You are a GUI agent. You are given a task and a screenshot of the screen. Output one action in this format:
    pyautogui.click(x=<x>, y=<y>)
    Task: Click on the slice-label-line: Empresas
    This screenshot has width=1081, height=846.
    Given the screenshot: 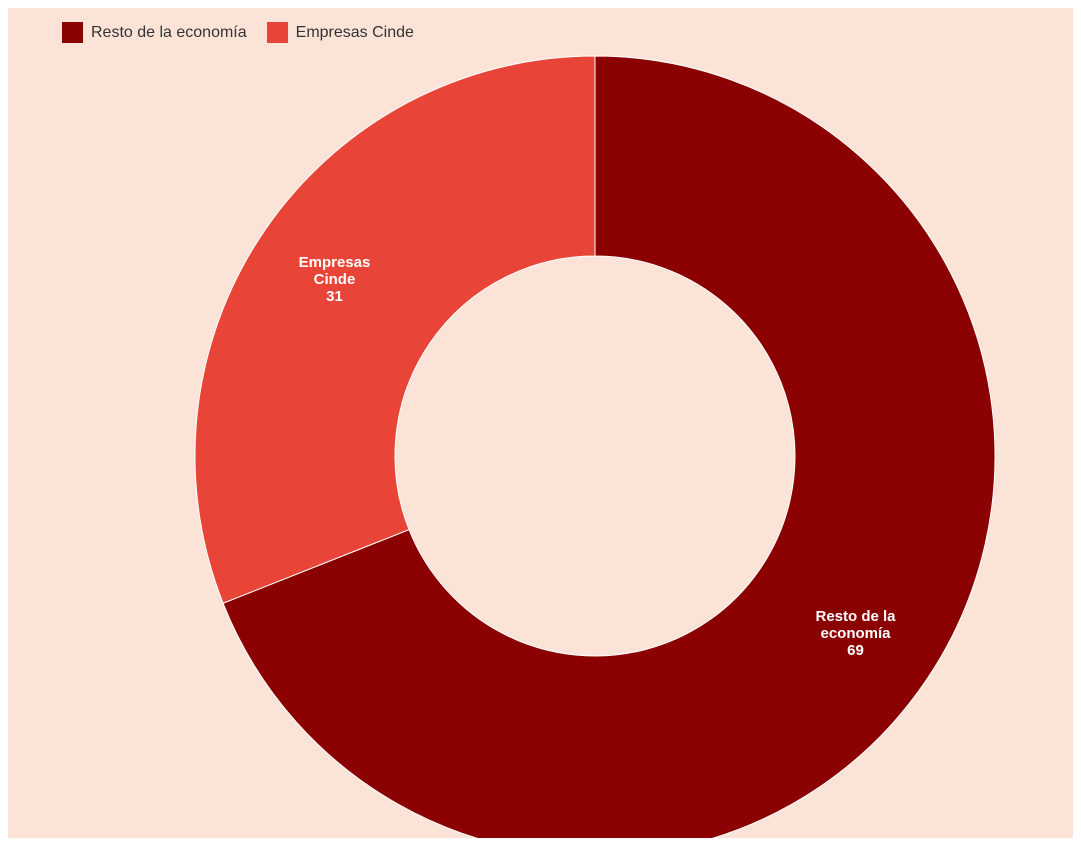 What is the action you would take?
    pyautogui.click(x=335, y=262)
    